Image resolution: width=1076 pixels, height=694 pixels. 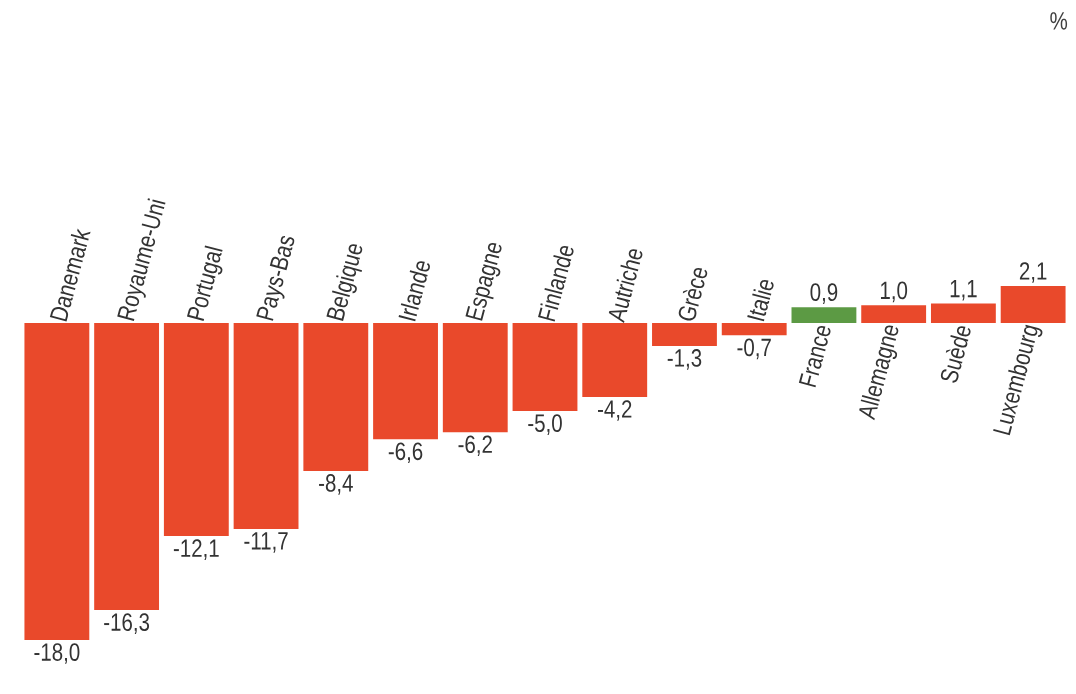 What do you see at coordinates (414, 291) in the screenshot?
I see `x-tick-label: Irlande` at bounding box center [414, 291].